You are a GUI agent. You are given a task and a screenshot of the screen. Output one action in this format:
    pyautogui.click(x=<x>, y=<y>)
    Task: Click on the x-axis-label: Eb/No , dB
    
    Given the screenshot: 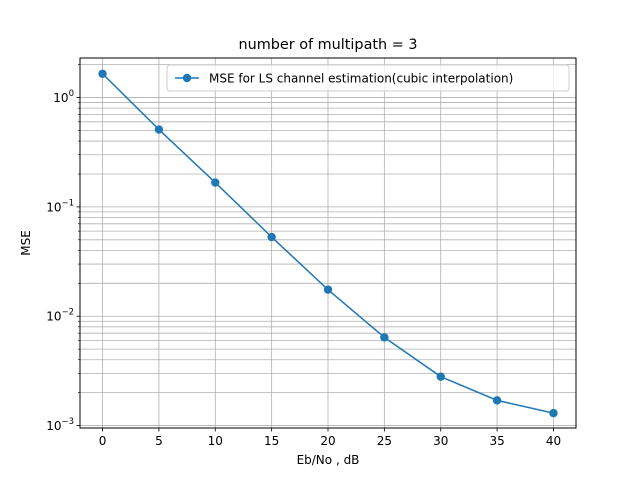 What is the action you would take?
    pyautogui.click(x=328, y=460)
    